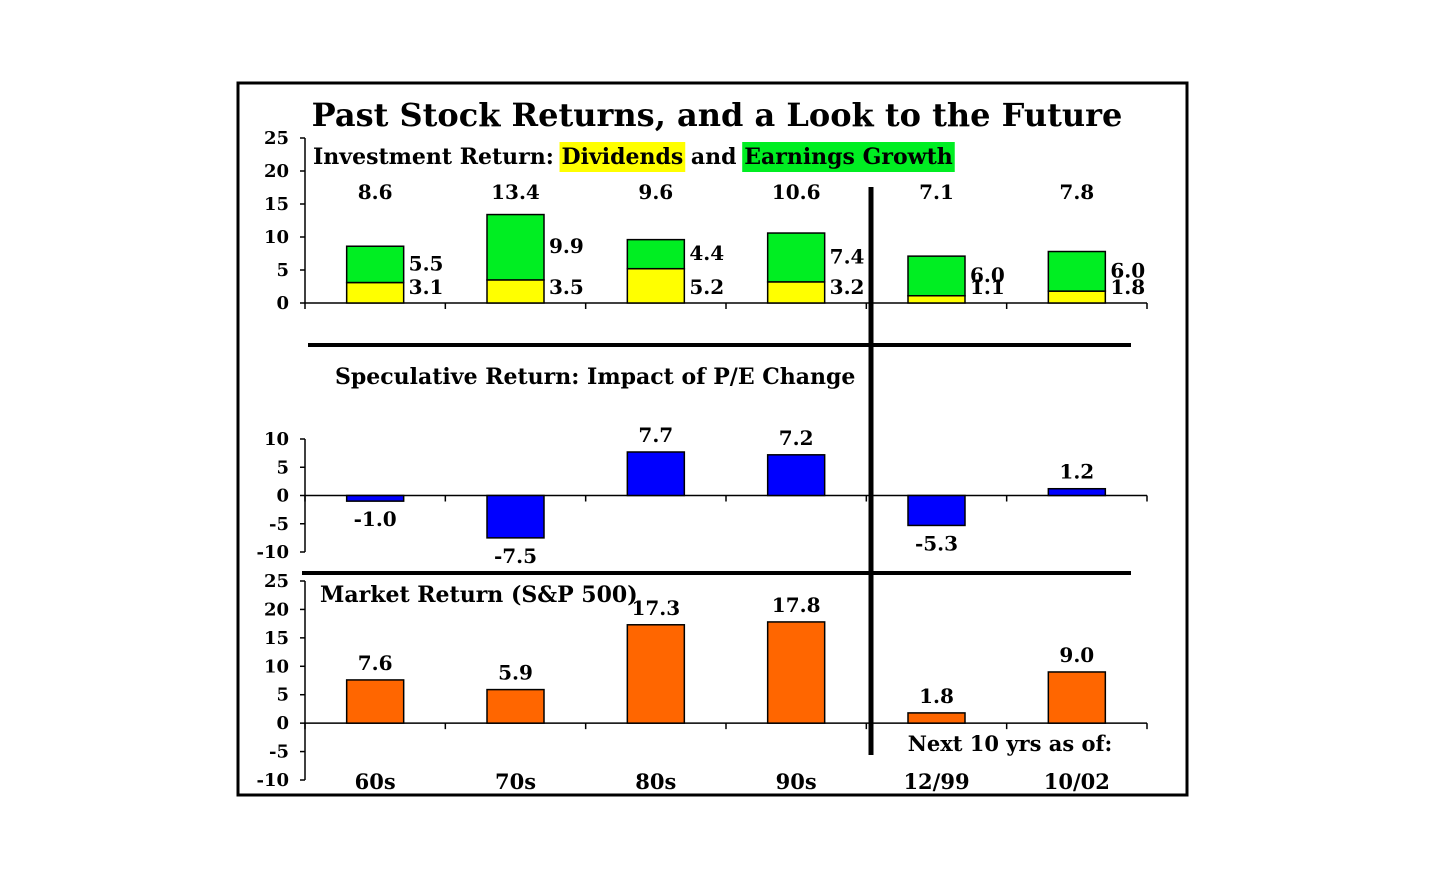 Image resolution: width=1438 pixels, height=892 pixels. What do you see at coordinates (655, 192) in the screenshot?
I see `investment-total-label: 9.6` at bounding box center [655, 192].